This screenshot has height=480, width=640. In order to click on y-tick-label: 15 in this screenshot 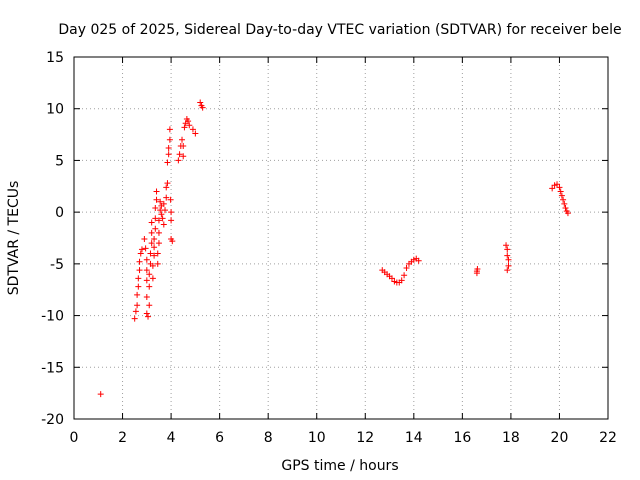, I will do `click(55, 58)`.